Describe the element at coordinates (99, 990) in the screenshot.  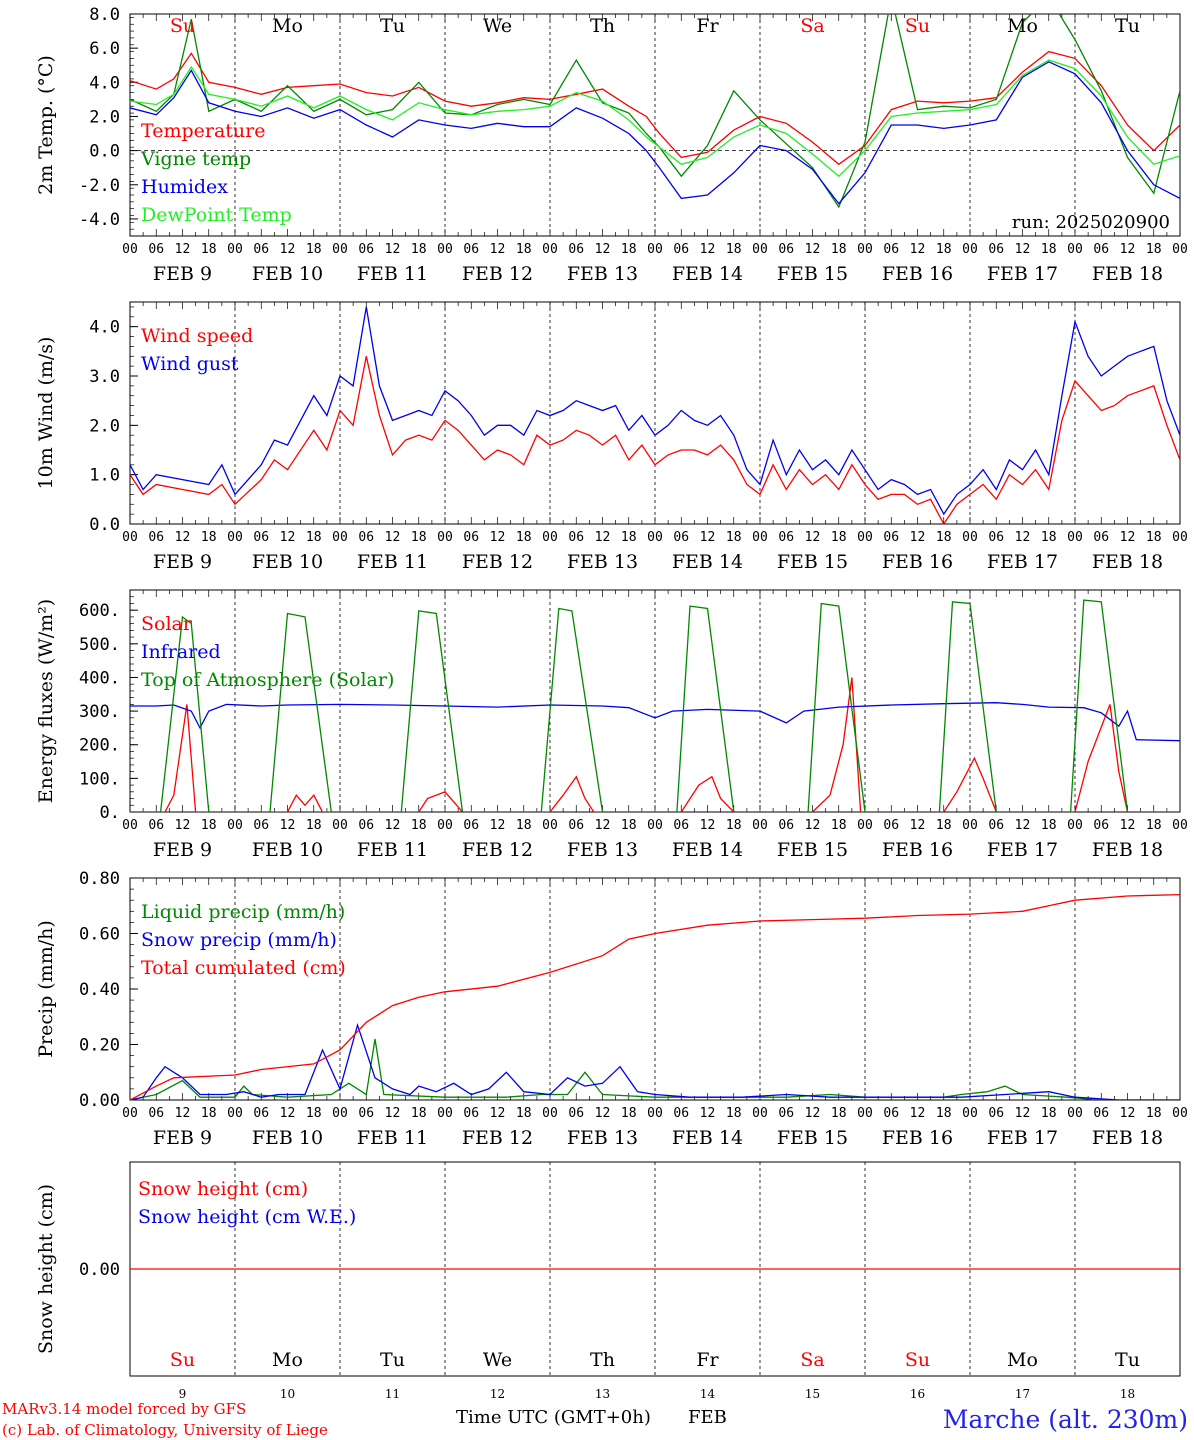
I see `y-tick-label: 0.40` at that location.